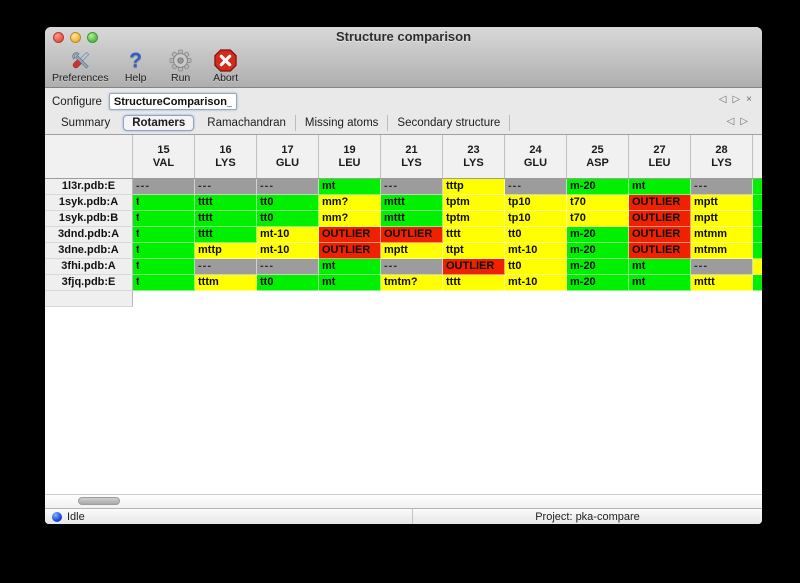  I want to click on zoom-window-button, so click(92, 37).